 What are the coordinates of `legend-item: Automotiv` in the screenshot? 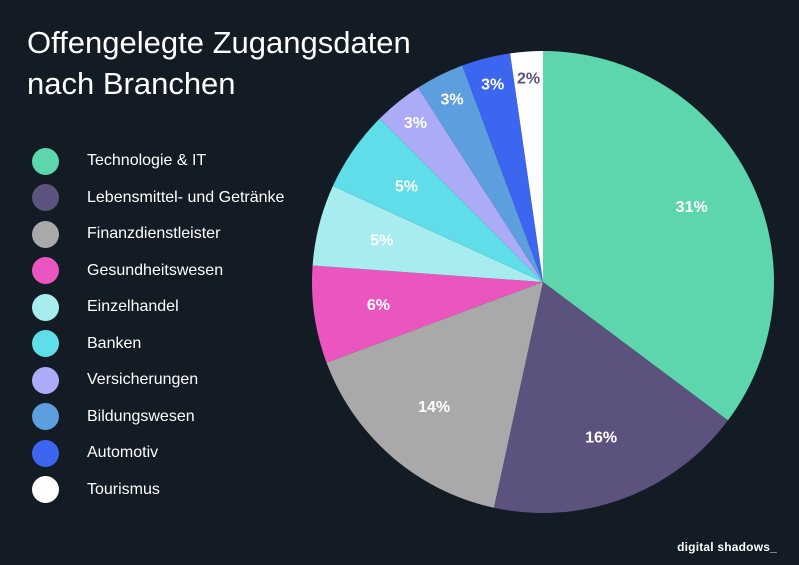 It's located at (158, 453).